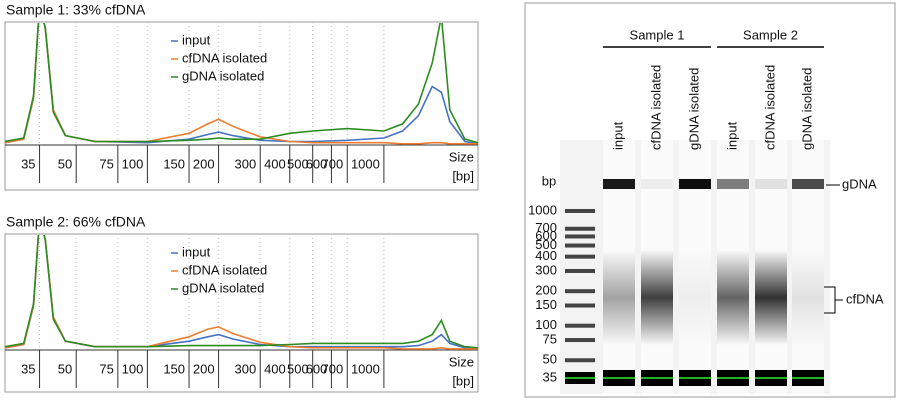 This screenshot has height=400, width=900. I want to click on ladder-label: 35, so click(550, 376).